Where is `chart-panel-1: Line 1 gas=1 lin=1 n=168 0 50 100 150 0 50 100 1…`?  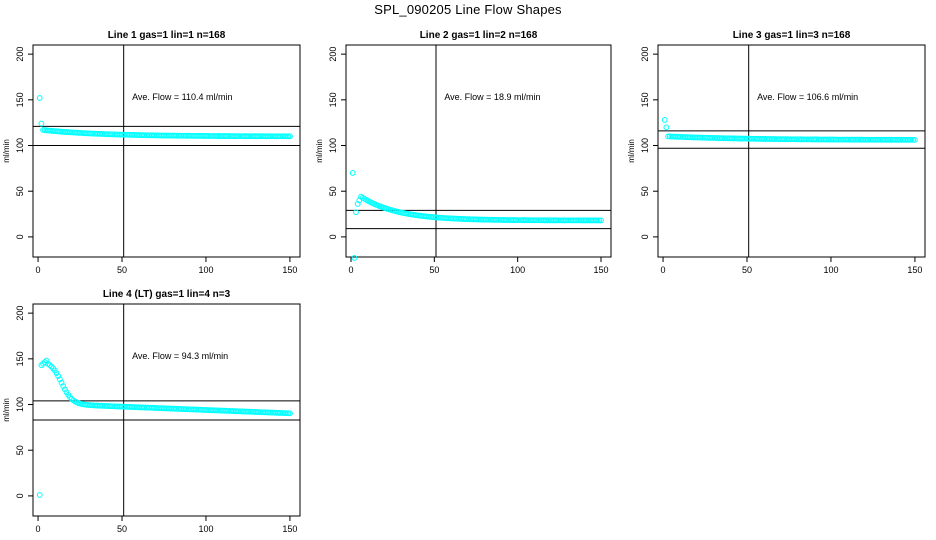
chart-panel-1: Line 1 gas=1 lin=1 n=168 0 50 100 150 0 50 100 1… is located at coordinates (151, 152).